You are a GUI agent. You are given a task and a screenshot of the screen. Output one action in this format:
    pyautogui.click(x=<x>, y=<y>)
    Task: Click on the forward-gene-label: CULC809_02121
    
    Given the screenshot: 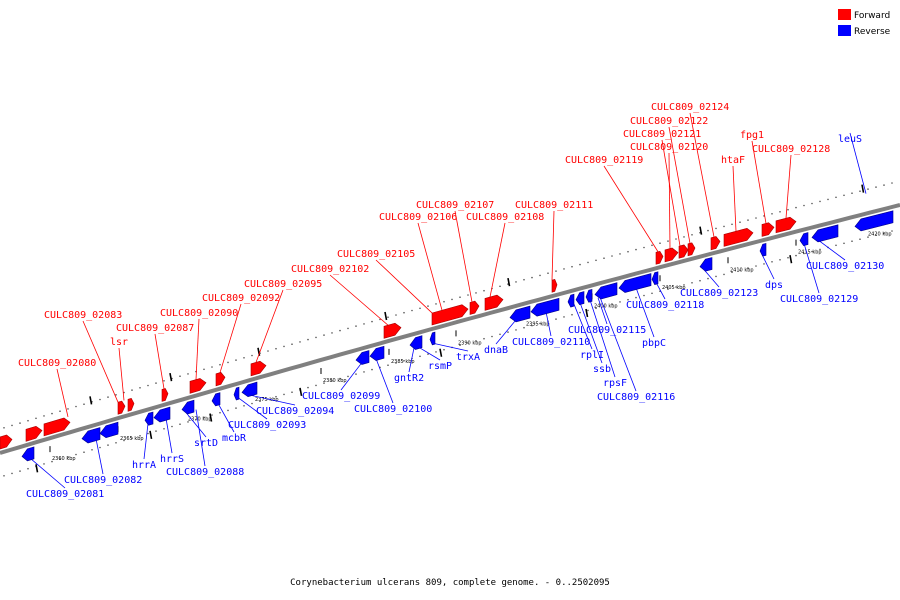 What is the action you would take?
    pyautogui.click(x=662, y=134)
    